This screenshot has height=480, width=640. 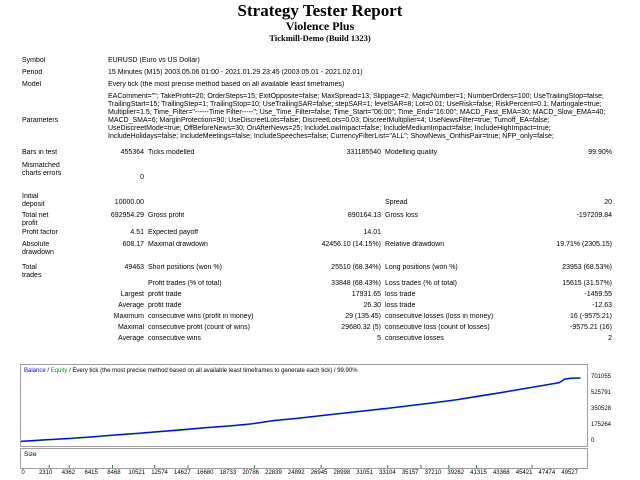 I want to click on bars-value: 455364, so click(x=132, y=152).